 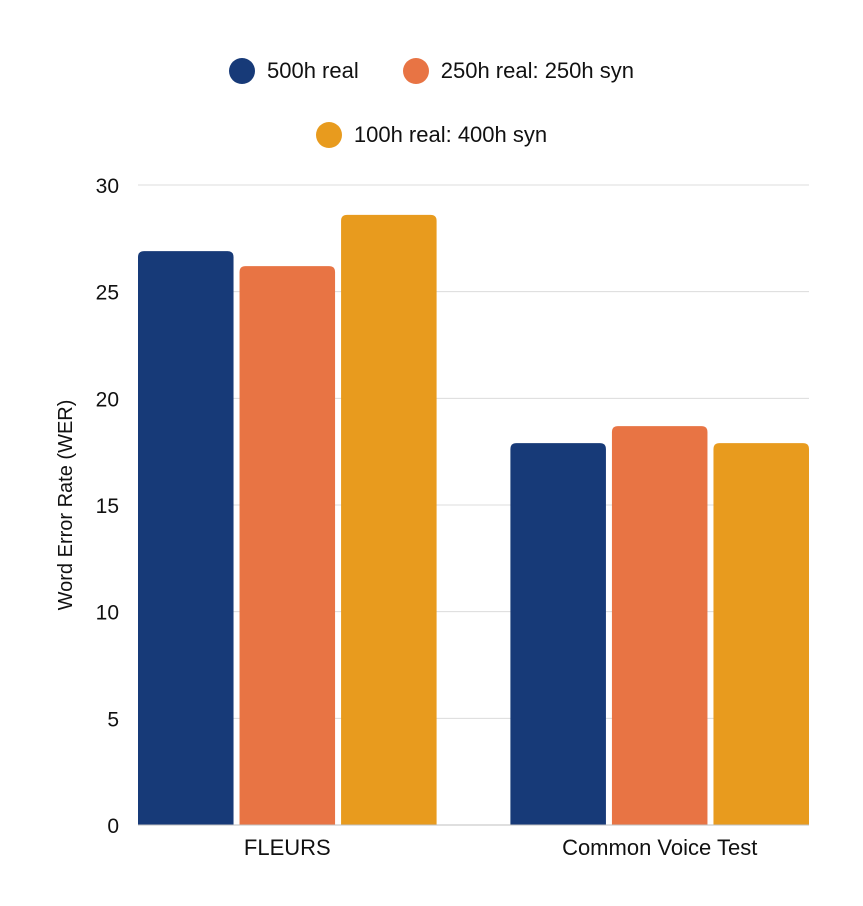 I want to click on legend-row-1: 500h real 250h real: 250h syn, so click(x=431, y=71).